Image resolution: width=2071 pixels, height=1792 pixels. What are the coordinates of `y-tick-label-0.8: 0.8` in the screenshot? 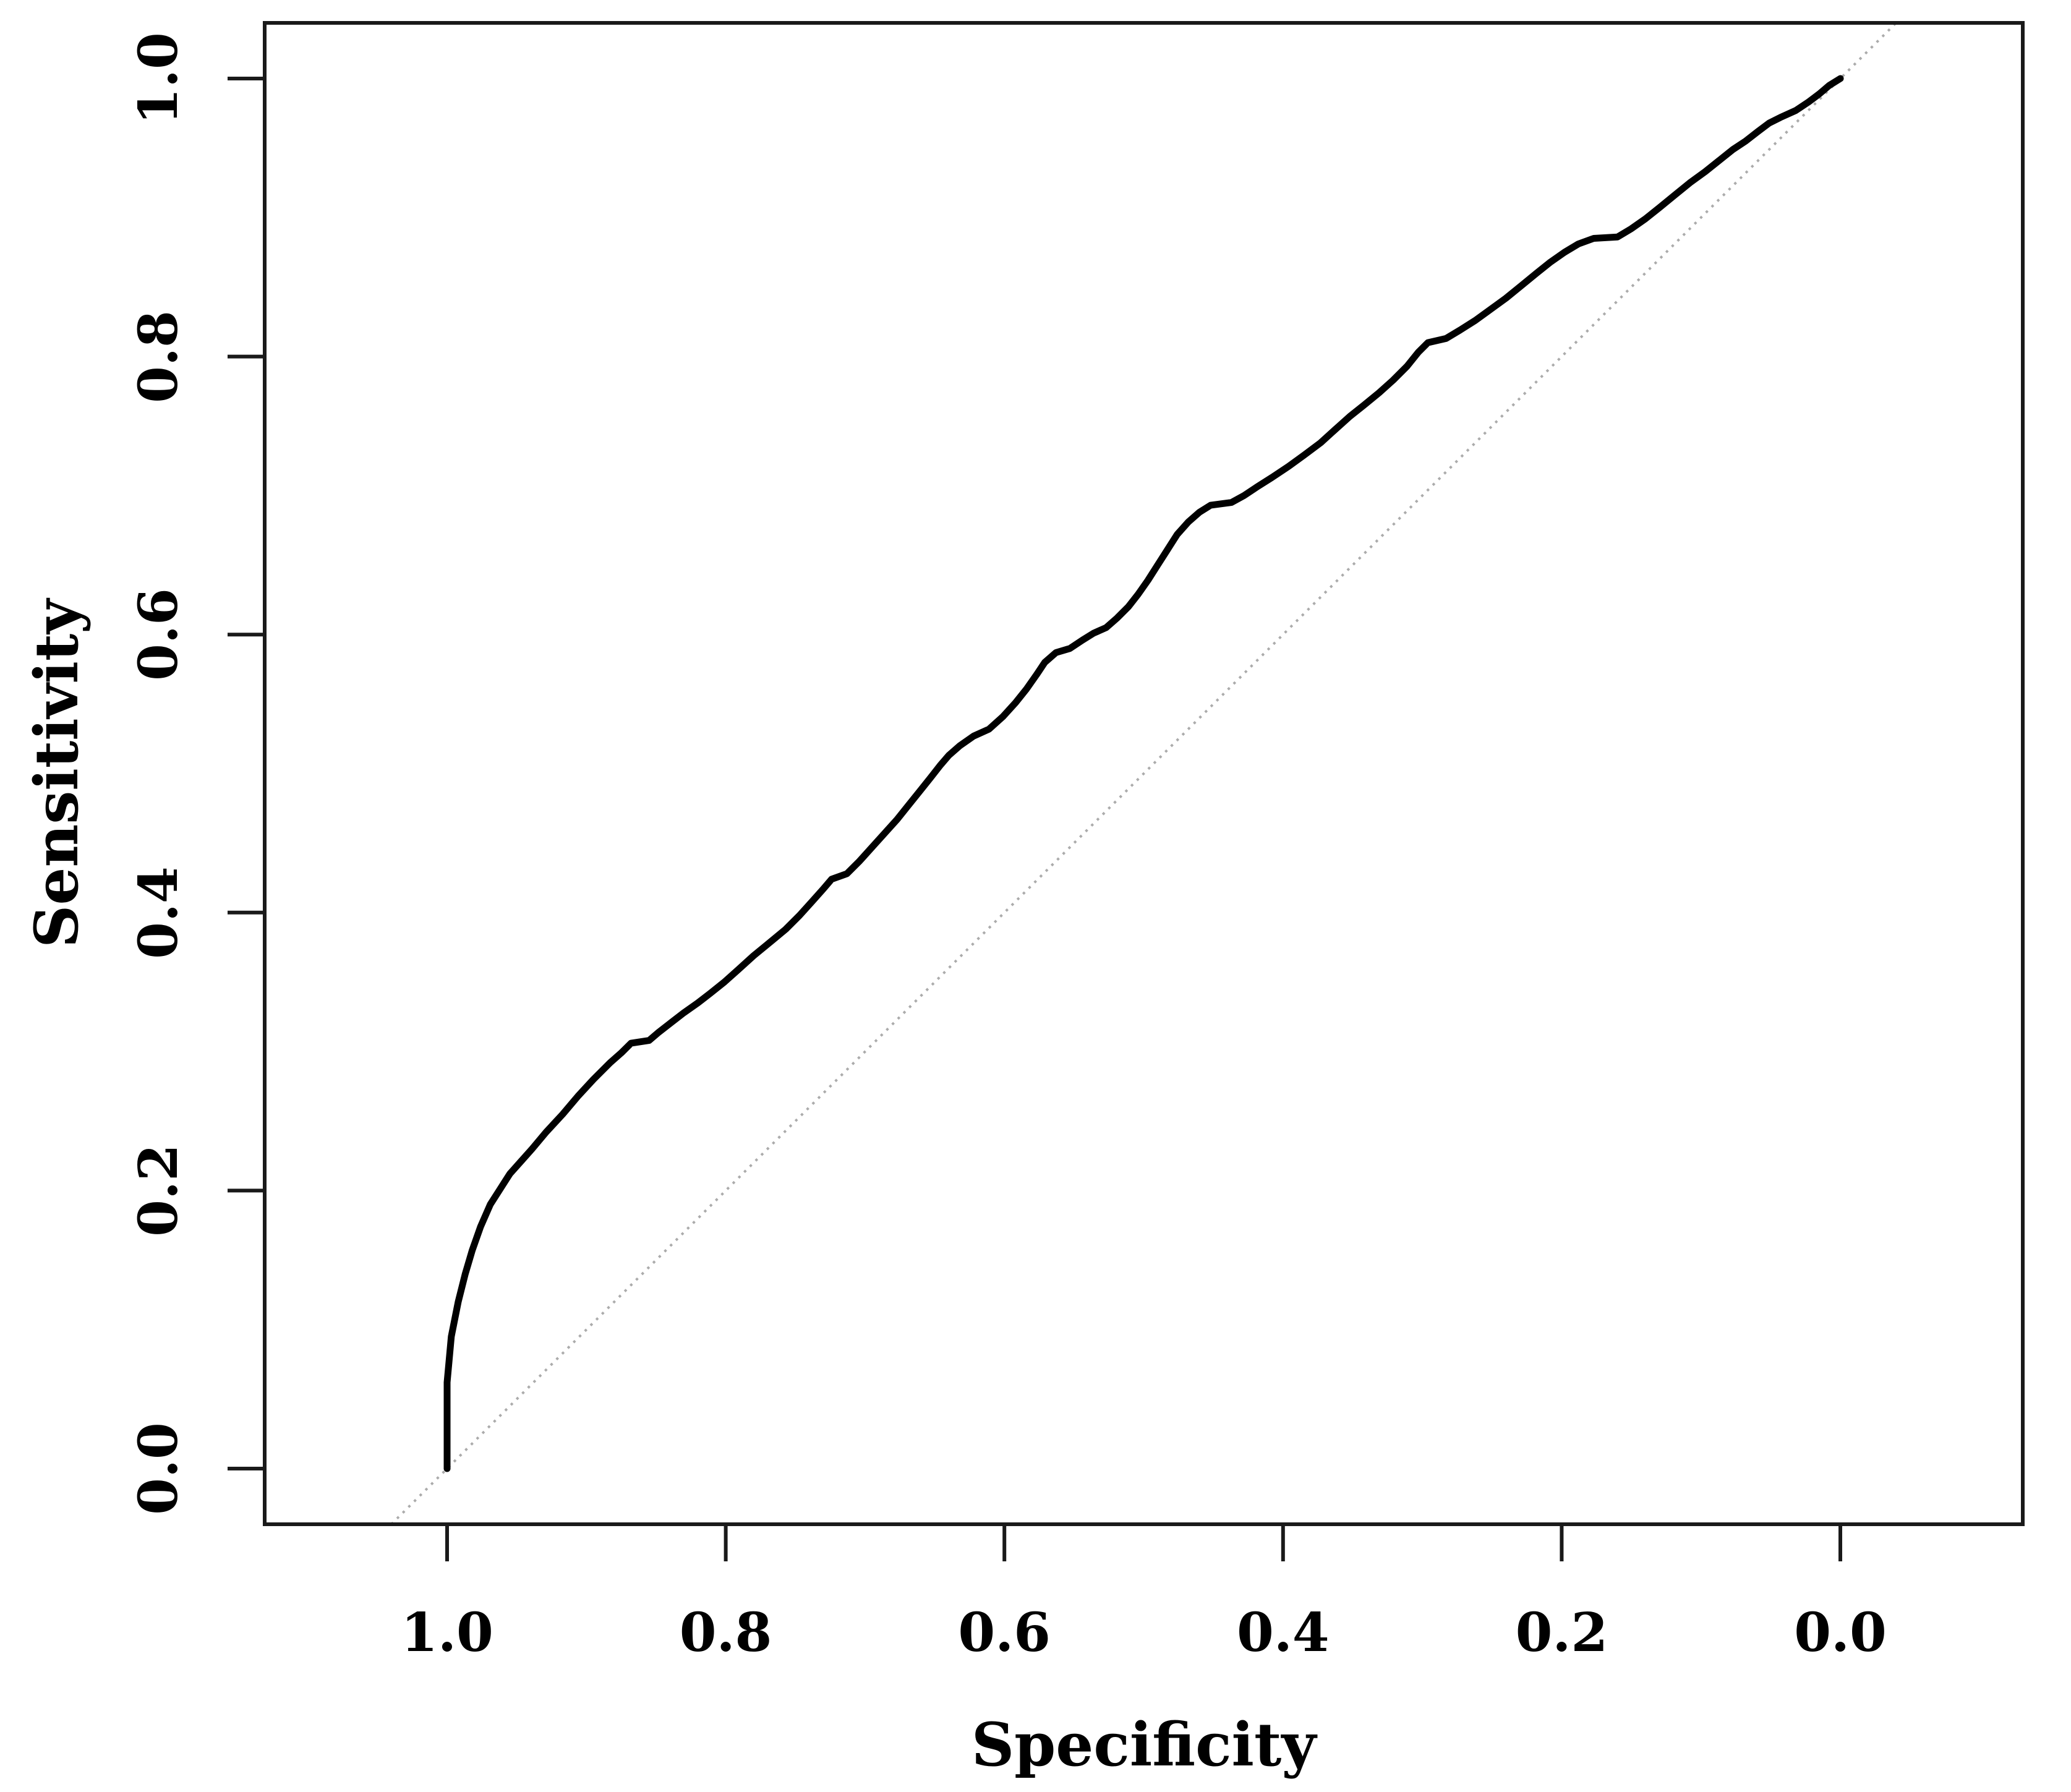 It's located at (158, 356).